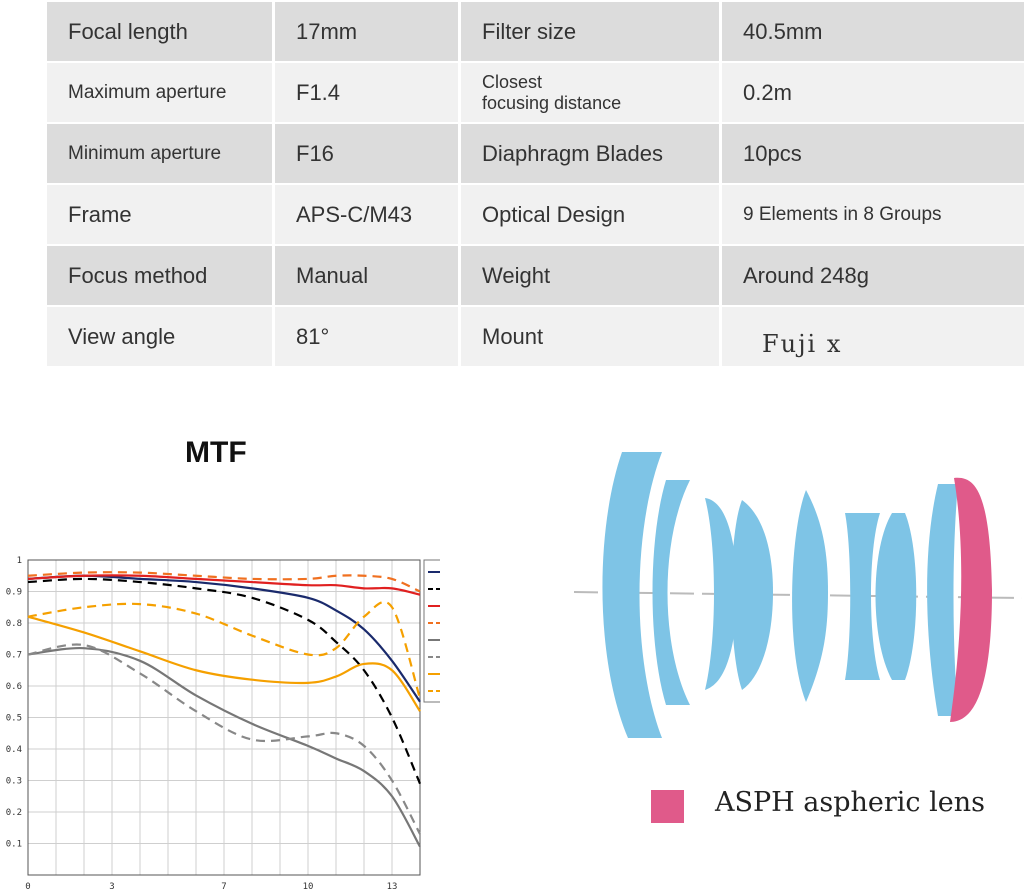  What do you see at coordinates (14, 750) in the screenshot?
I see `y-tick-label: 0.4` at bounding box center [14, 750].